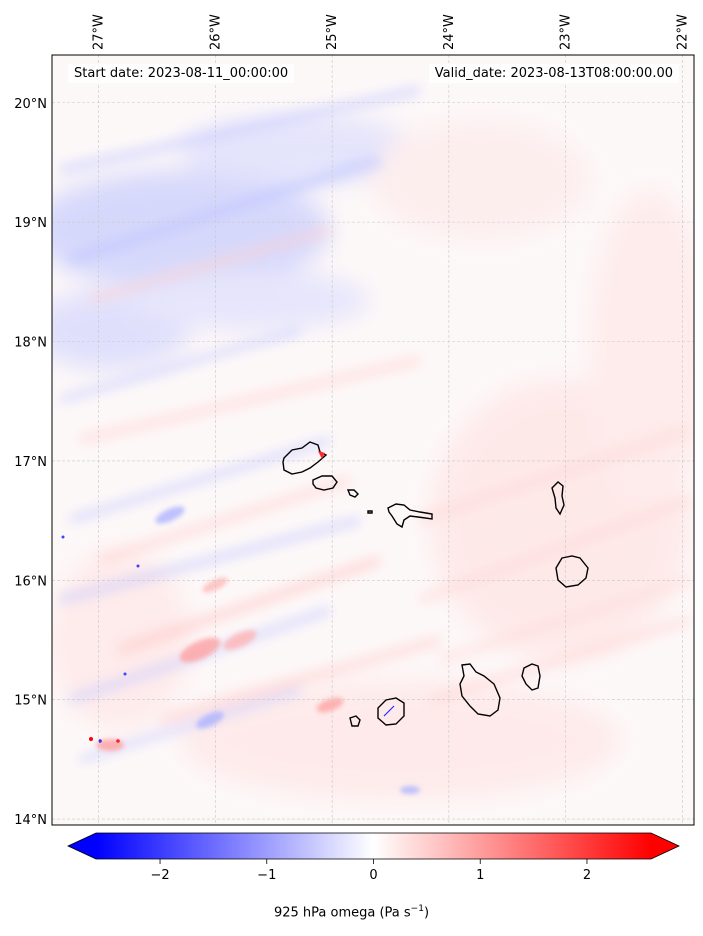 Image resolution: width=703 pixels, height=936 pixels. What do you see at coordinates (417, 909) in the screenshot?
I see `colorbar-label-exponent: −1` at bounding box center [417, 909].